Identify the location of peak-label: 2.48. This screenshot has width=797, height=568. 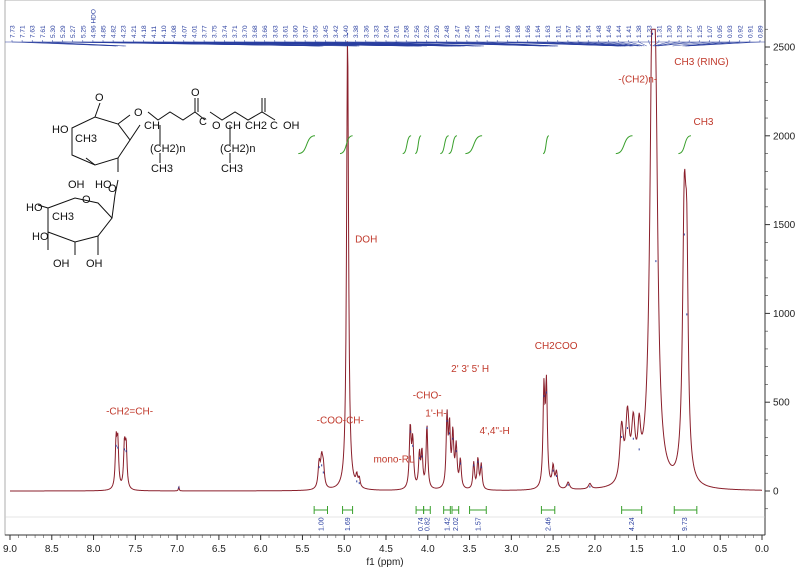
(447, 31).